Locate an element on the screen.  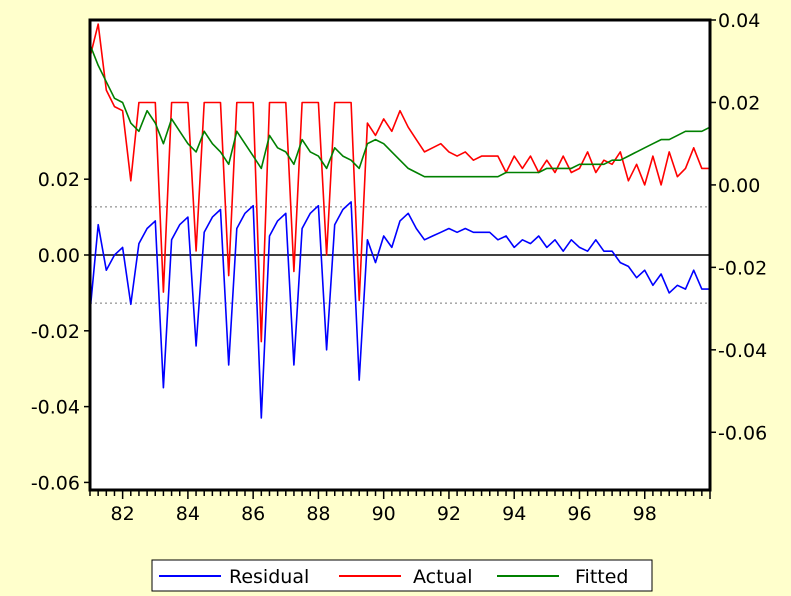
x-tick-label: 90 is located at coordinates (384, 514).